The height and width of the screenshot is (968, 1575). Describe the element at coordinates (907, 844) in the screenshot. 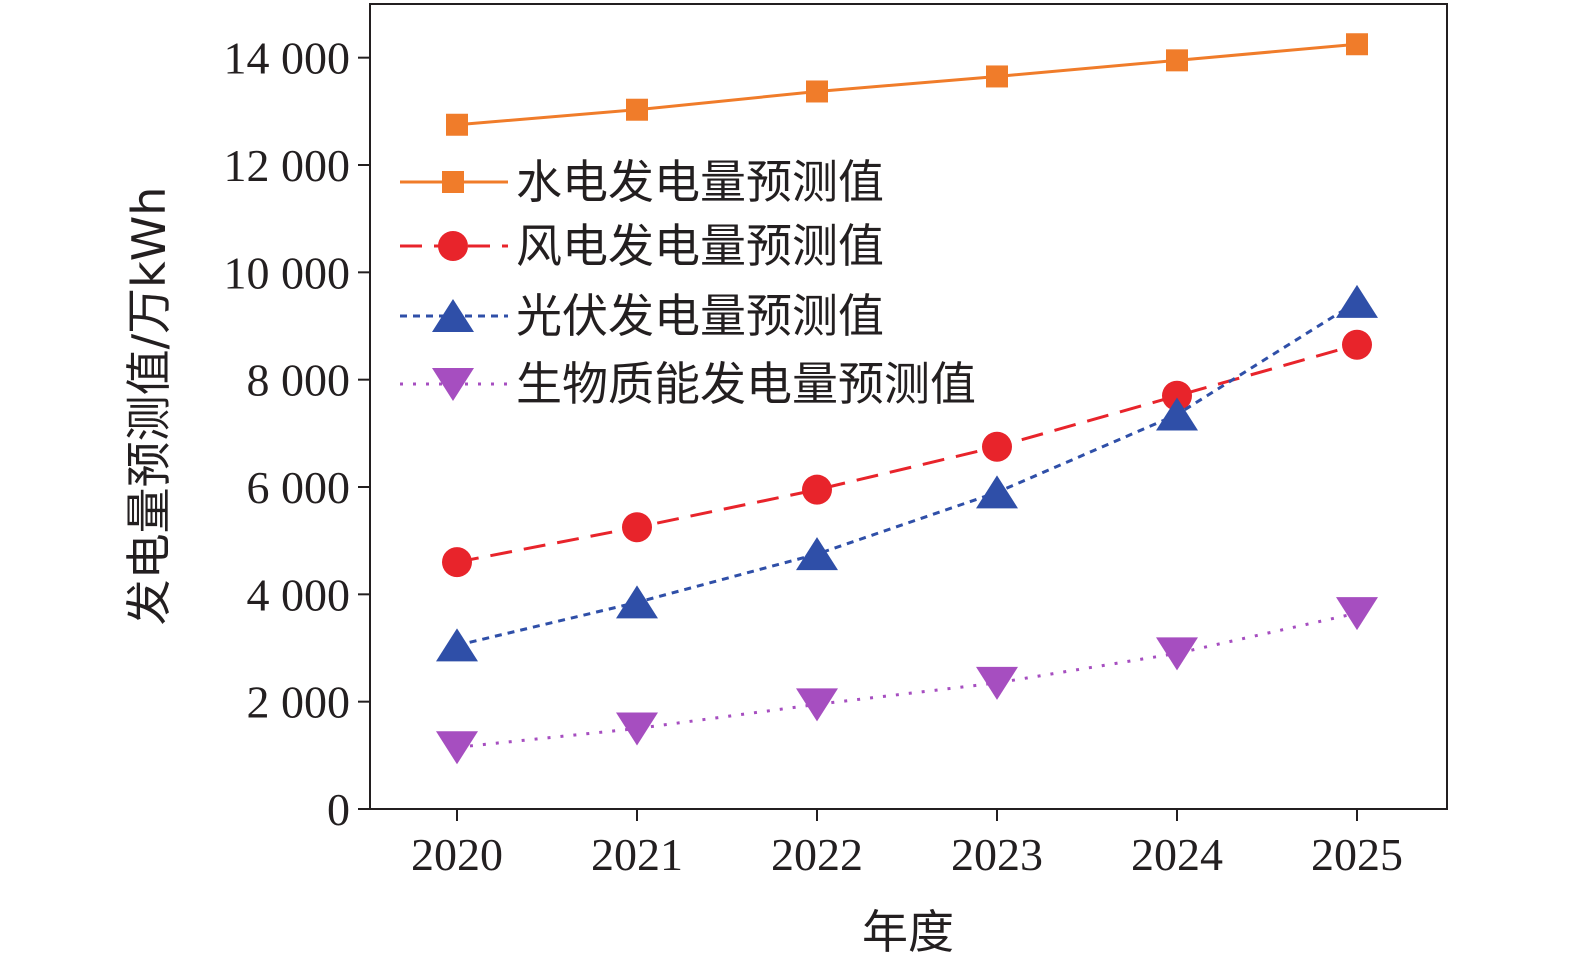

I see `x-axis: 2020 2021 2022 2023 2024 2025` at that location.